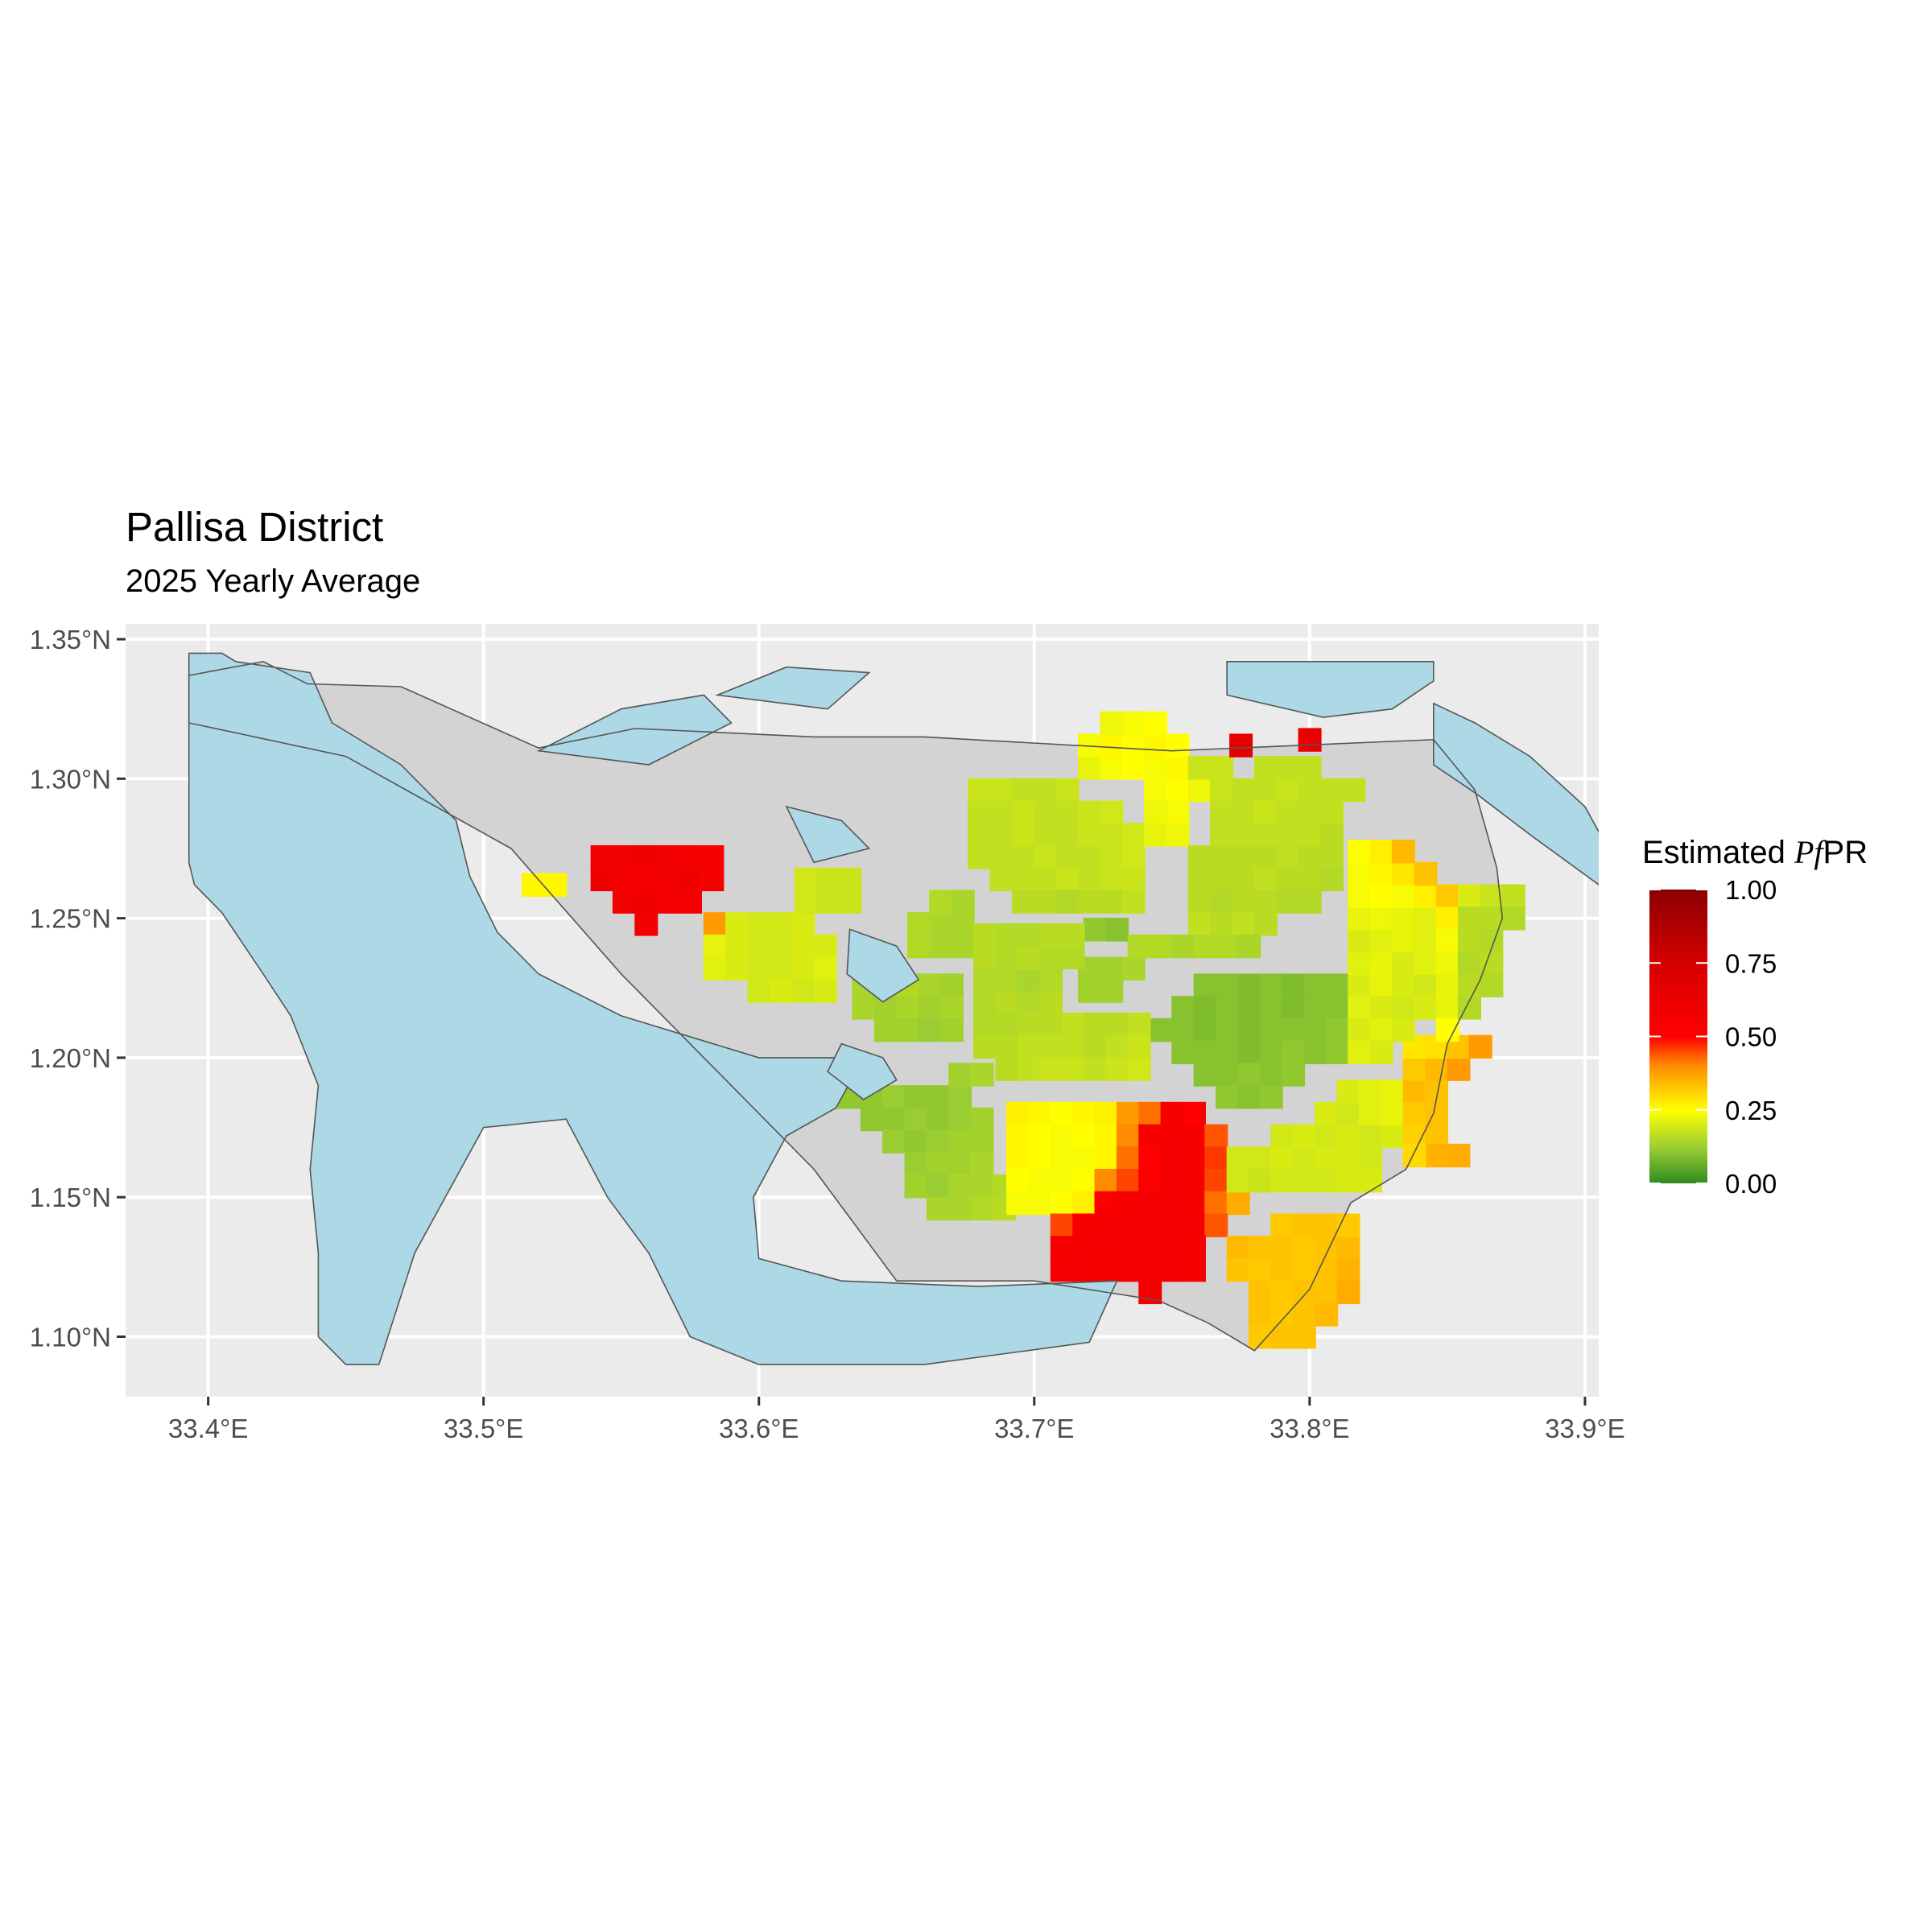  Describe the element at coordinates (1846, 852) in the screenshot. I see `legend-title-suffix: PR` at that location.